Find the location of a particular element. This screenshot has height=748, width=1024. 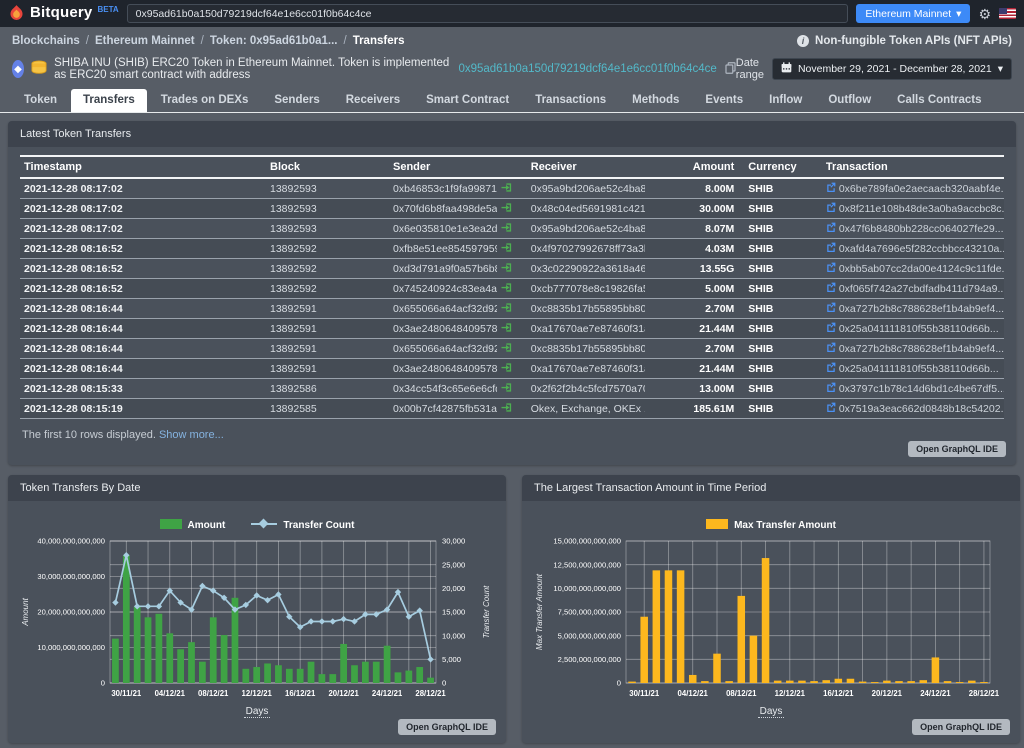

svg-text: 30/11/21 is located at coordinates (126, 693).